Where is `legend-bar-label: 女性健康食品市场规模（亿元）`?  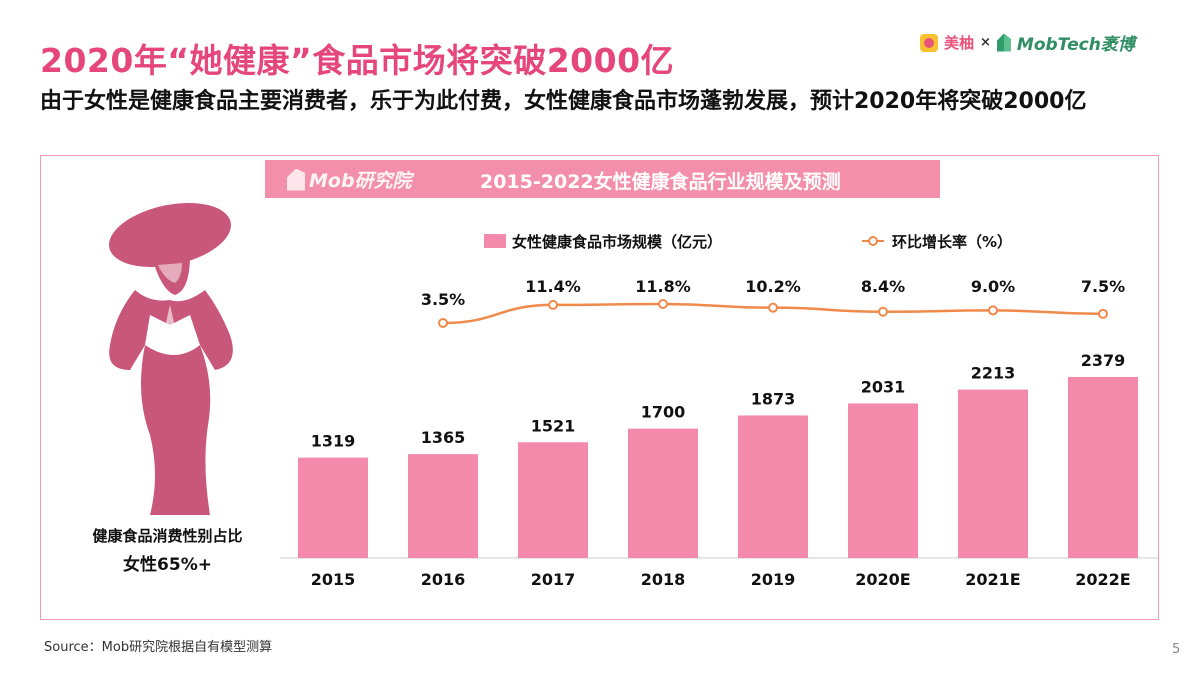 legend-bar-label: 女性健康食品市场规模（亿元） is located at coordinates (617, 242).